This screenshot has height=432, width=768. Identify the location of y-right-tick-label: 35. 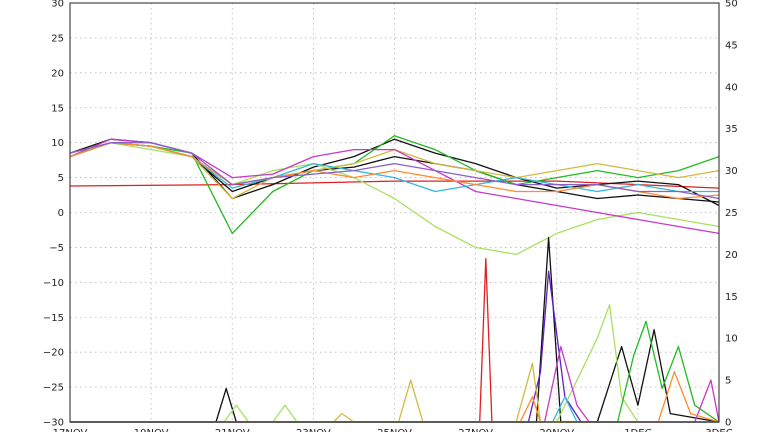
(731, 129).